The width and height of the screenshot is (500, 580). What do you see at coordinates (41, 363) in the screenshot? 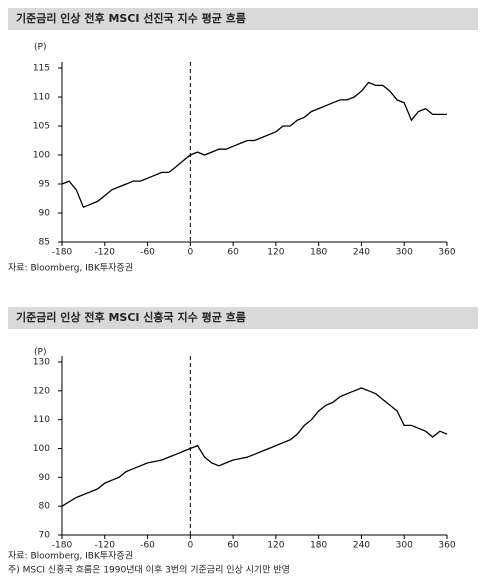
I see `y-tick-label: 130` at bounding box center [41, 363].